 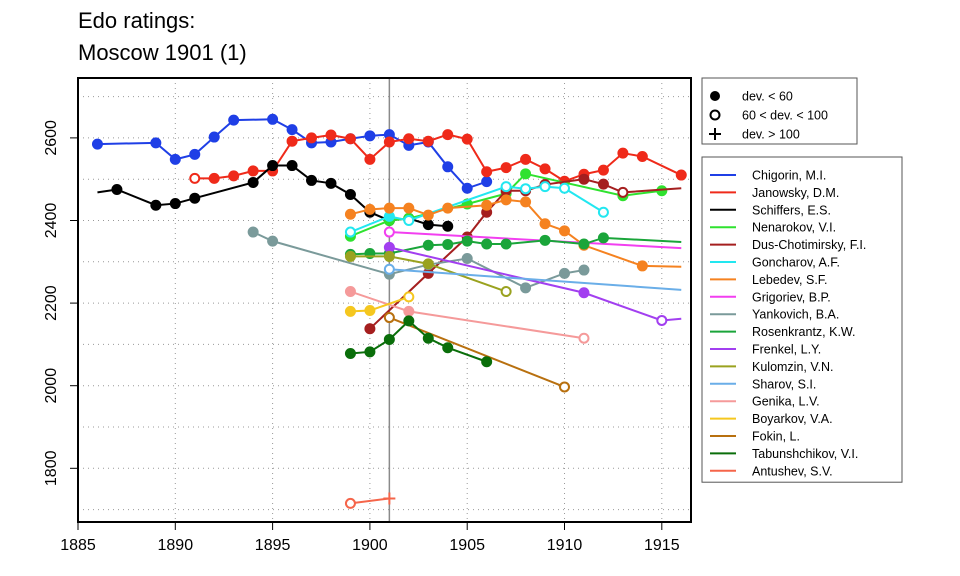 What do you see at coordinates (786, 402) in the screenshot?
I see `legend-entry-label: Genika, L.V.` at bounding box center [786, 402].